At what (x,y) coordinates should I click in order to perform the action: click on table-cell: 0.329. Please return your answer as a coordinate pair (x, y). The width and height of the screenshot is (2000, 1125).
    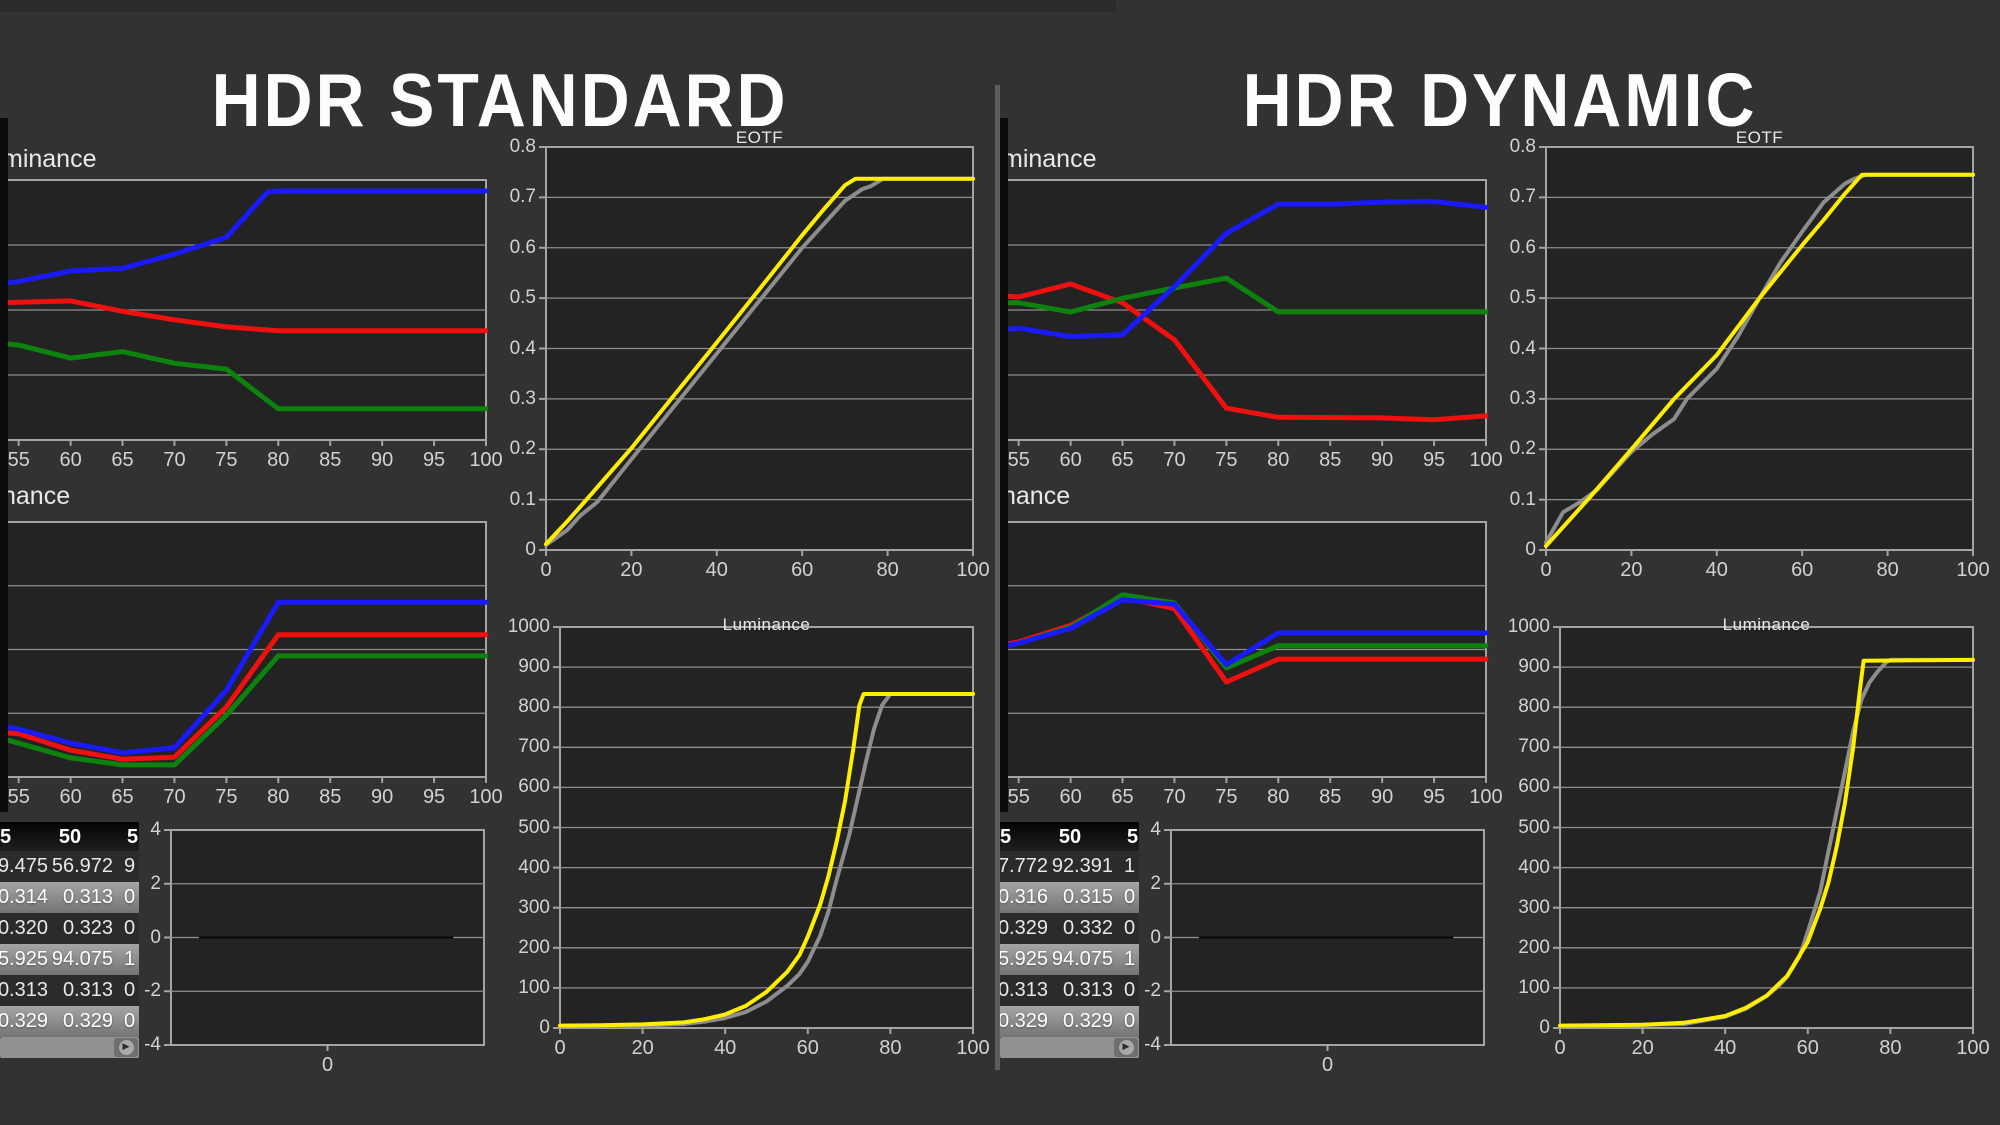
    Looking at the image, I should click on (24, 1021).